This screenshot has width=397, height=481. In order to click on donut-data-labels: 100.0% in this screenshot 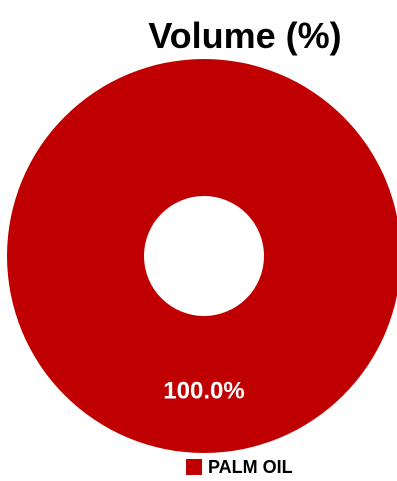, I will do `click(203, 390)`.